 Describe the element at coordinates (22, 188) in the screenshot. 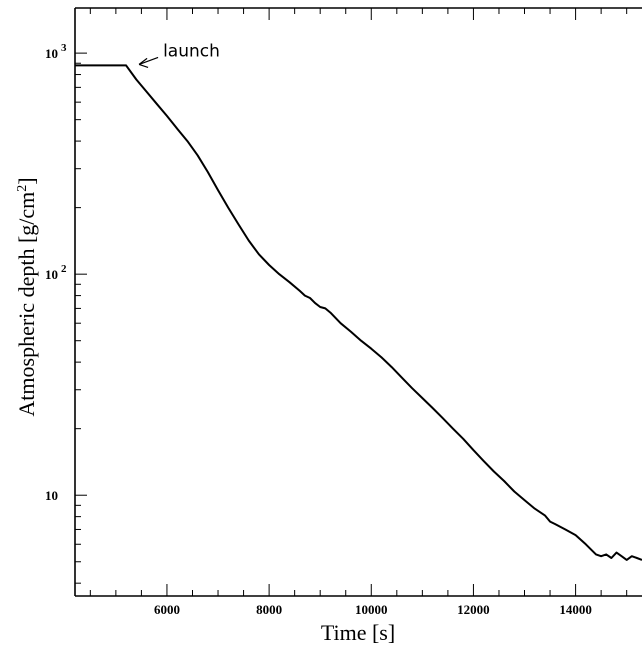

I see `y-axis-title-sup: 2` at that location.